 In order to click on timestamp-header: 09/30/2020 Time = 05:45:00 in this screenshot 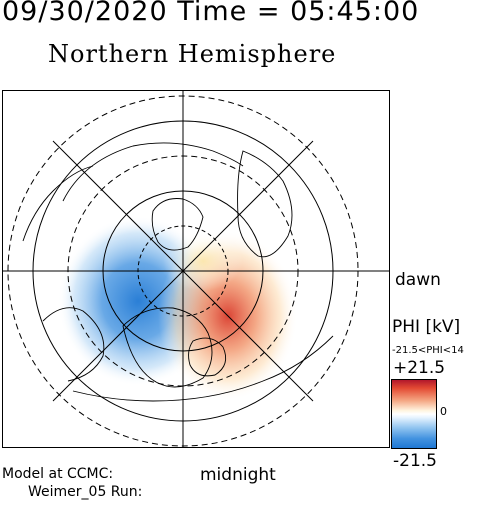, I will do `click(211, 13)`.